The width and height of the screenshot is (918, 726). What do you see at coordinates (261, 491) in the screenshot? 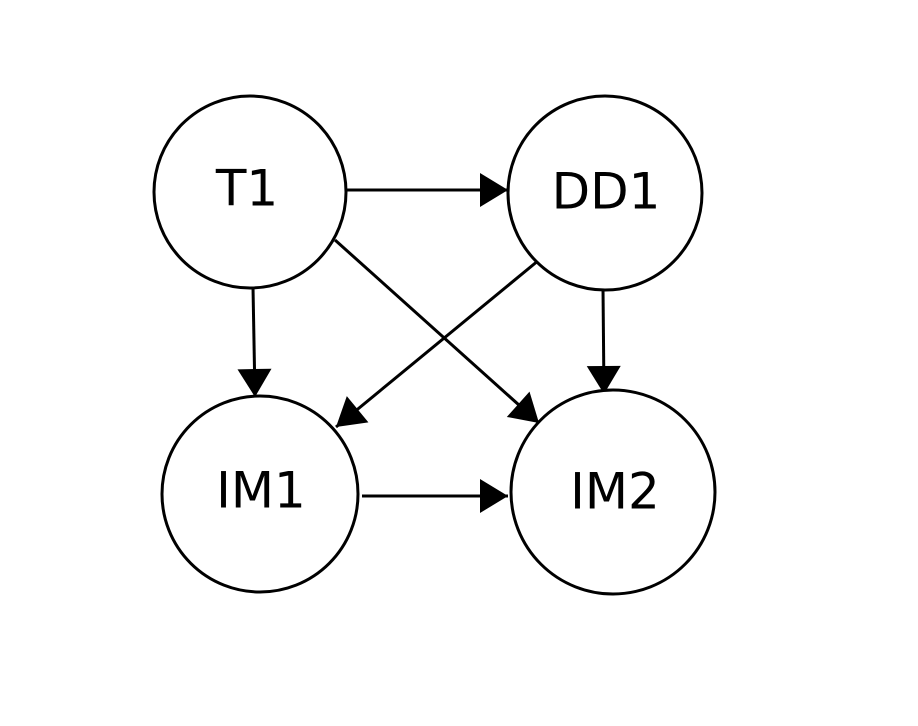
I see `node-label: IM1` at bounding box center [261, 491].